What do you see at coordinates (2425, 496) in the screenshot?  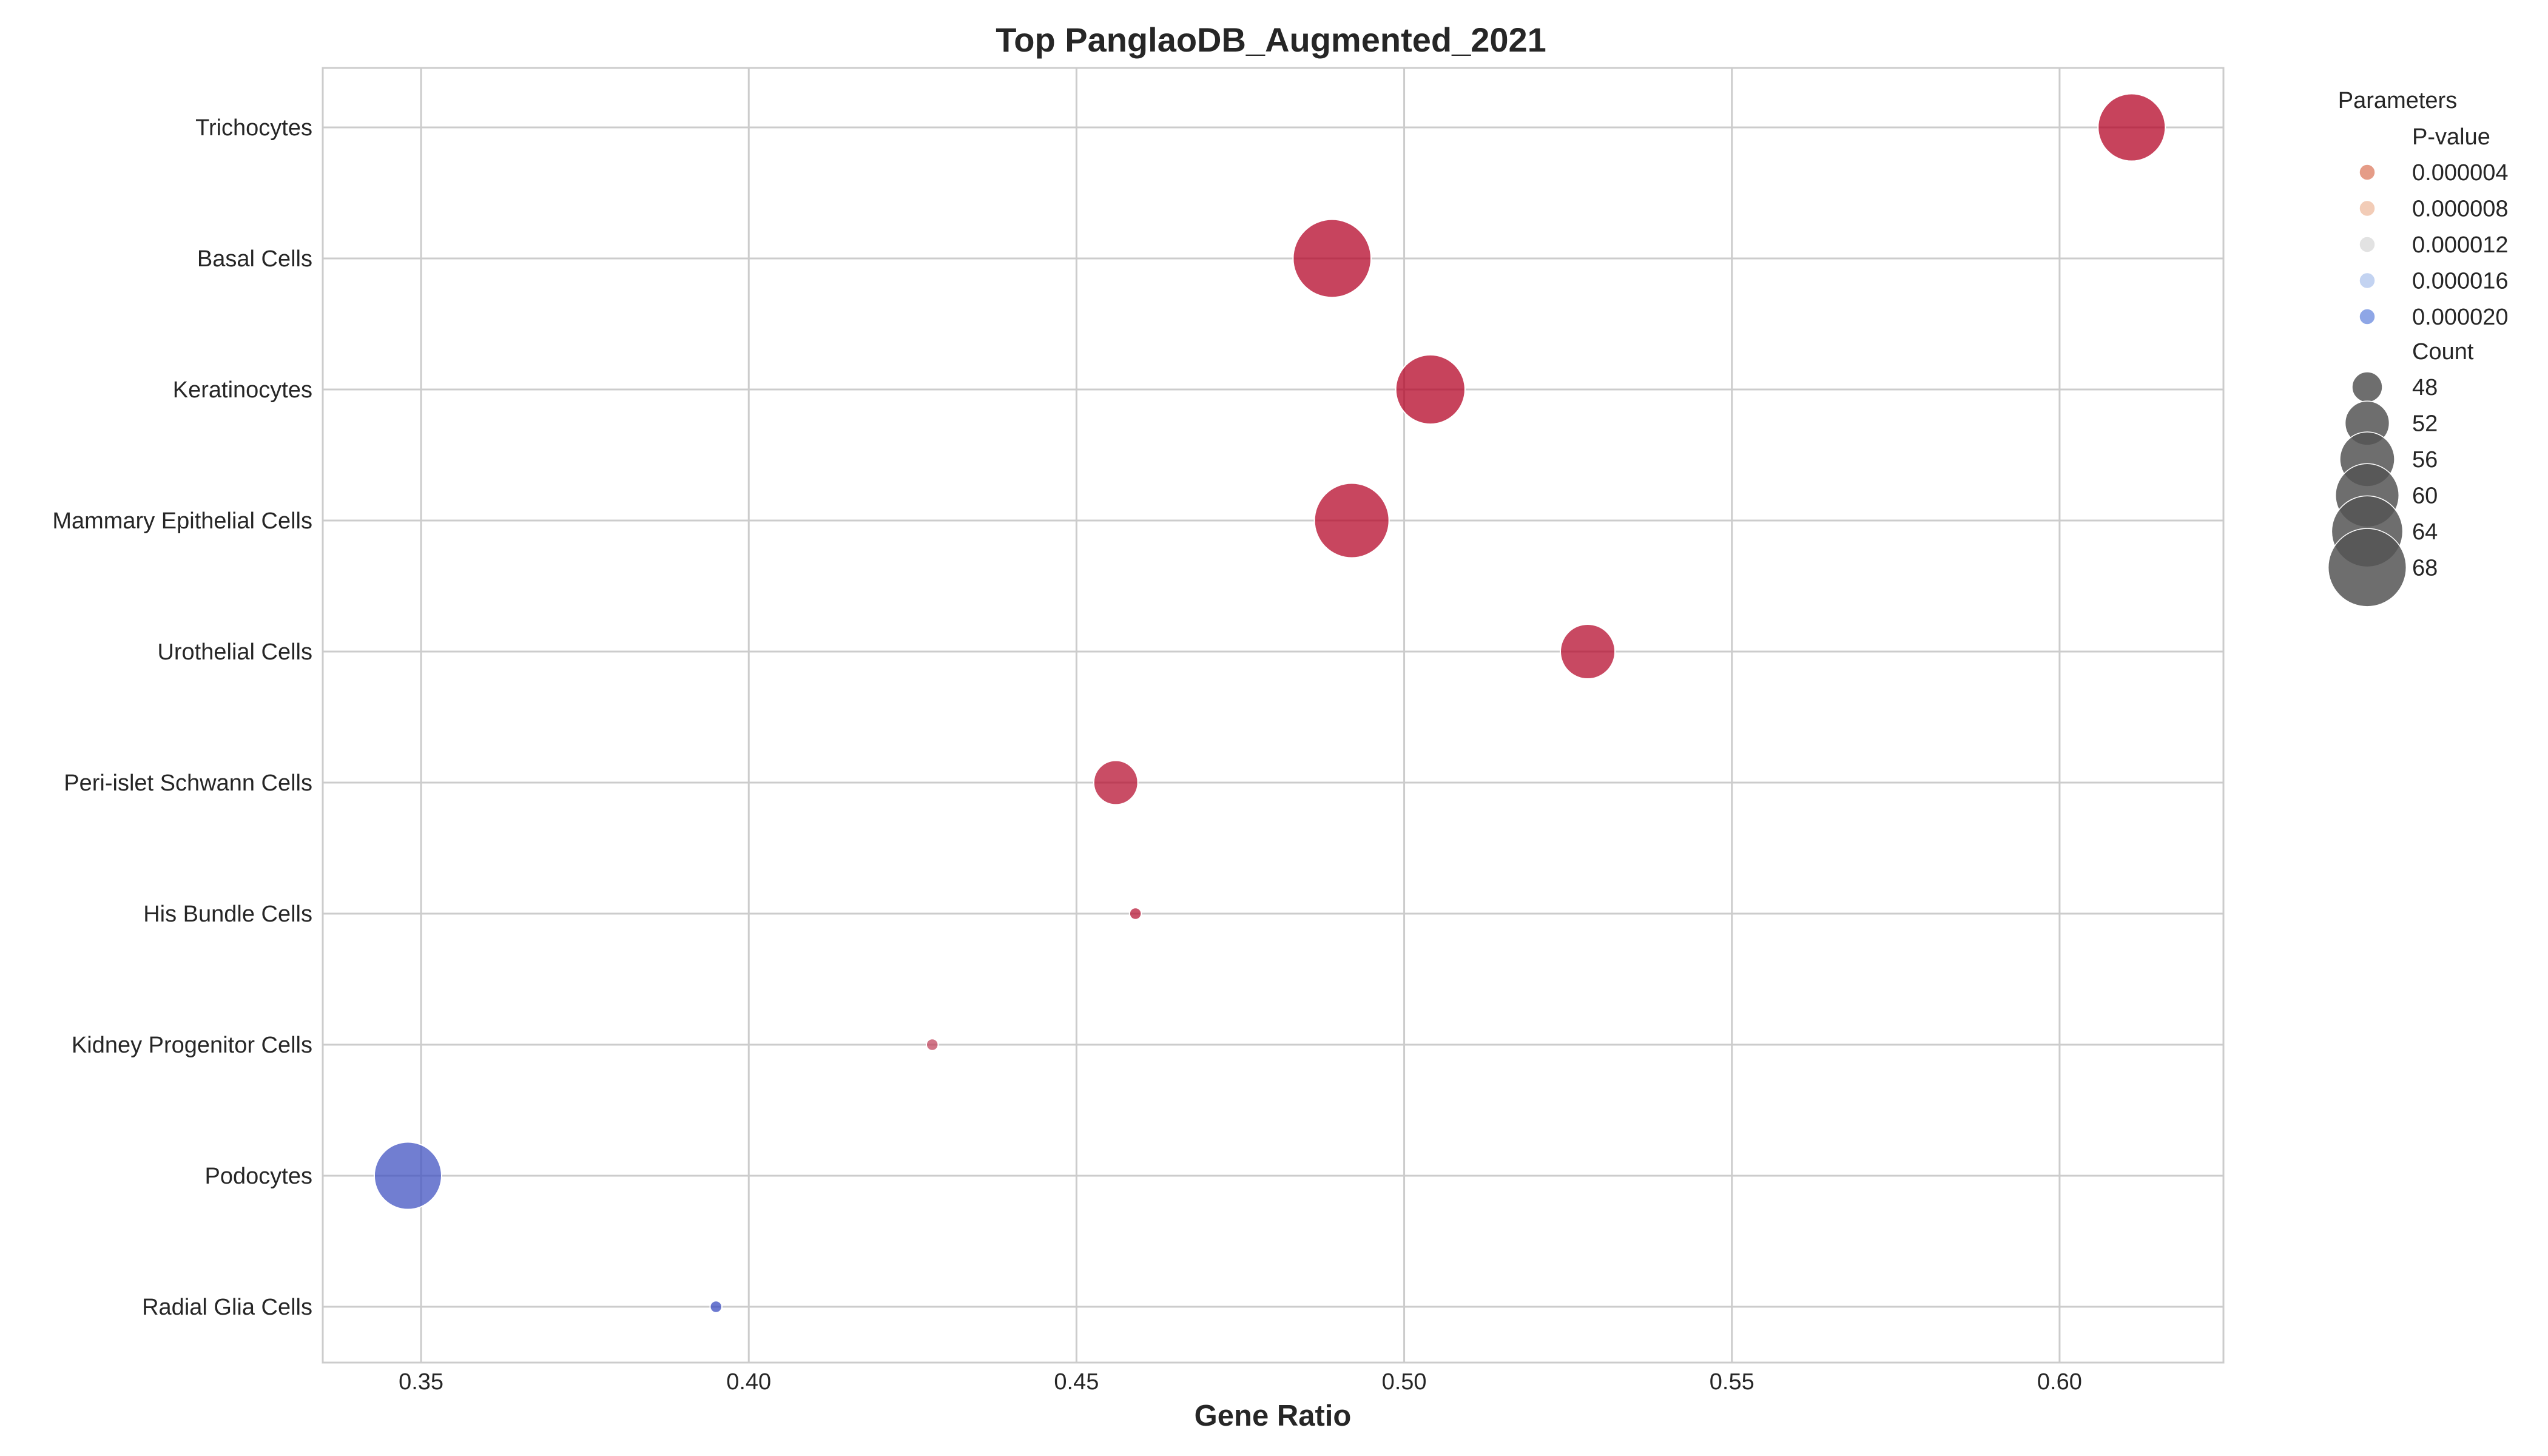 I see `legend-count-label: 60` at bounding box center [2425, 496].